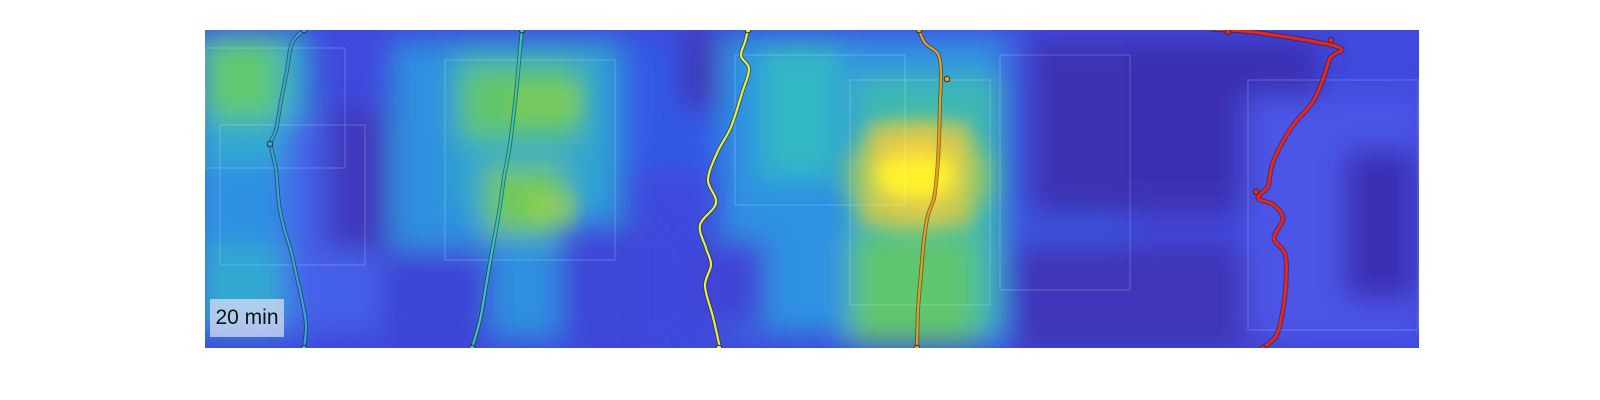 The height and width of the screenshot is (400, 1600). Describe the element at coordinates (929, 189) in the screenshot. I see `trace-4-line` at that location.